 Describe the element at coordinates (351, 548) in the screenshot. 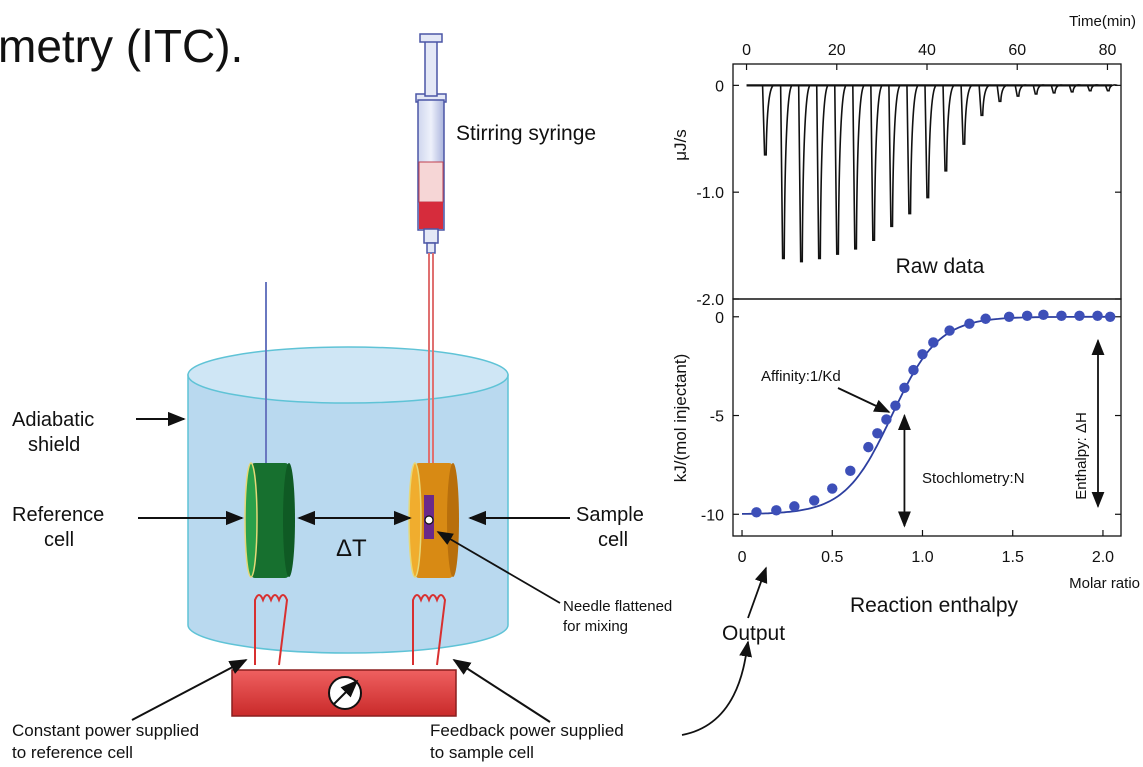

I see `delta-t-label: ΔT` at that location.